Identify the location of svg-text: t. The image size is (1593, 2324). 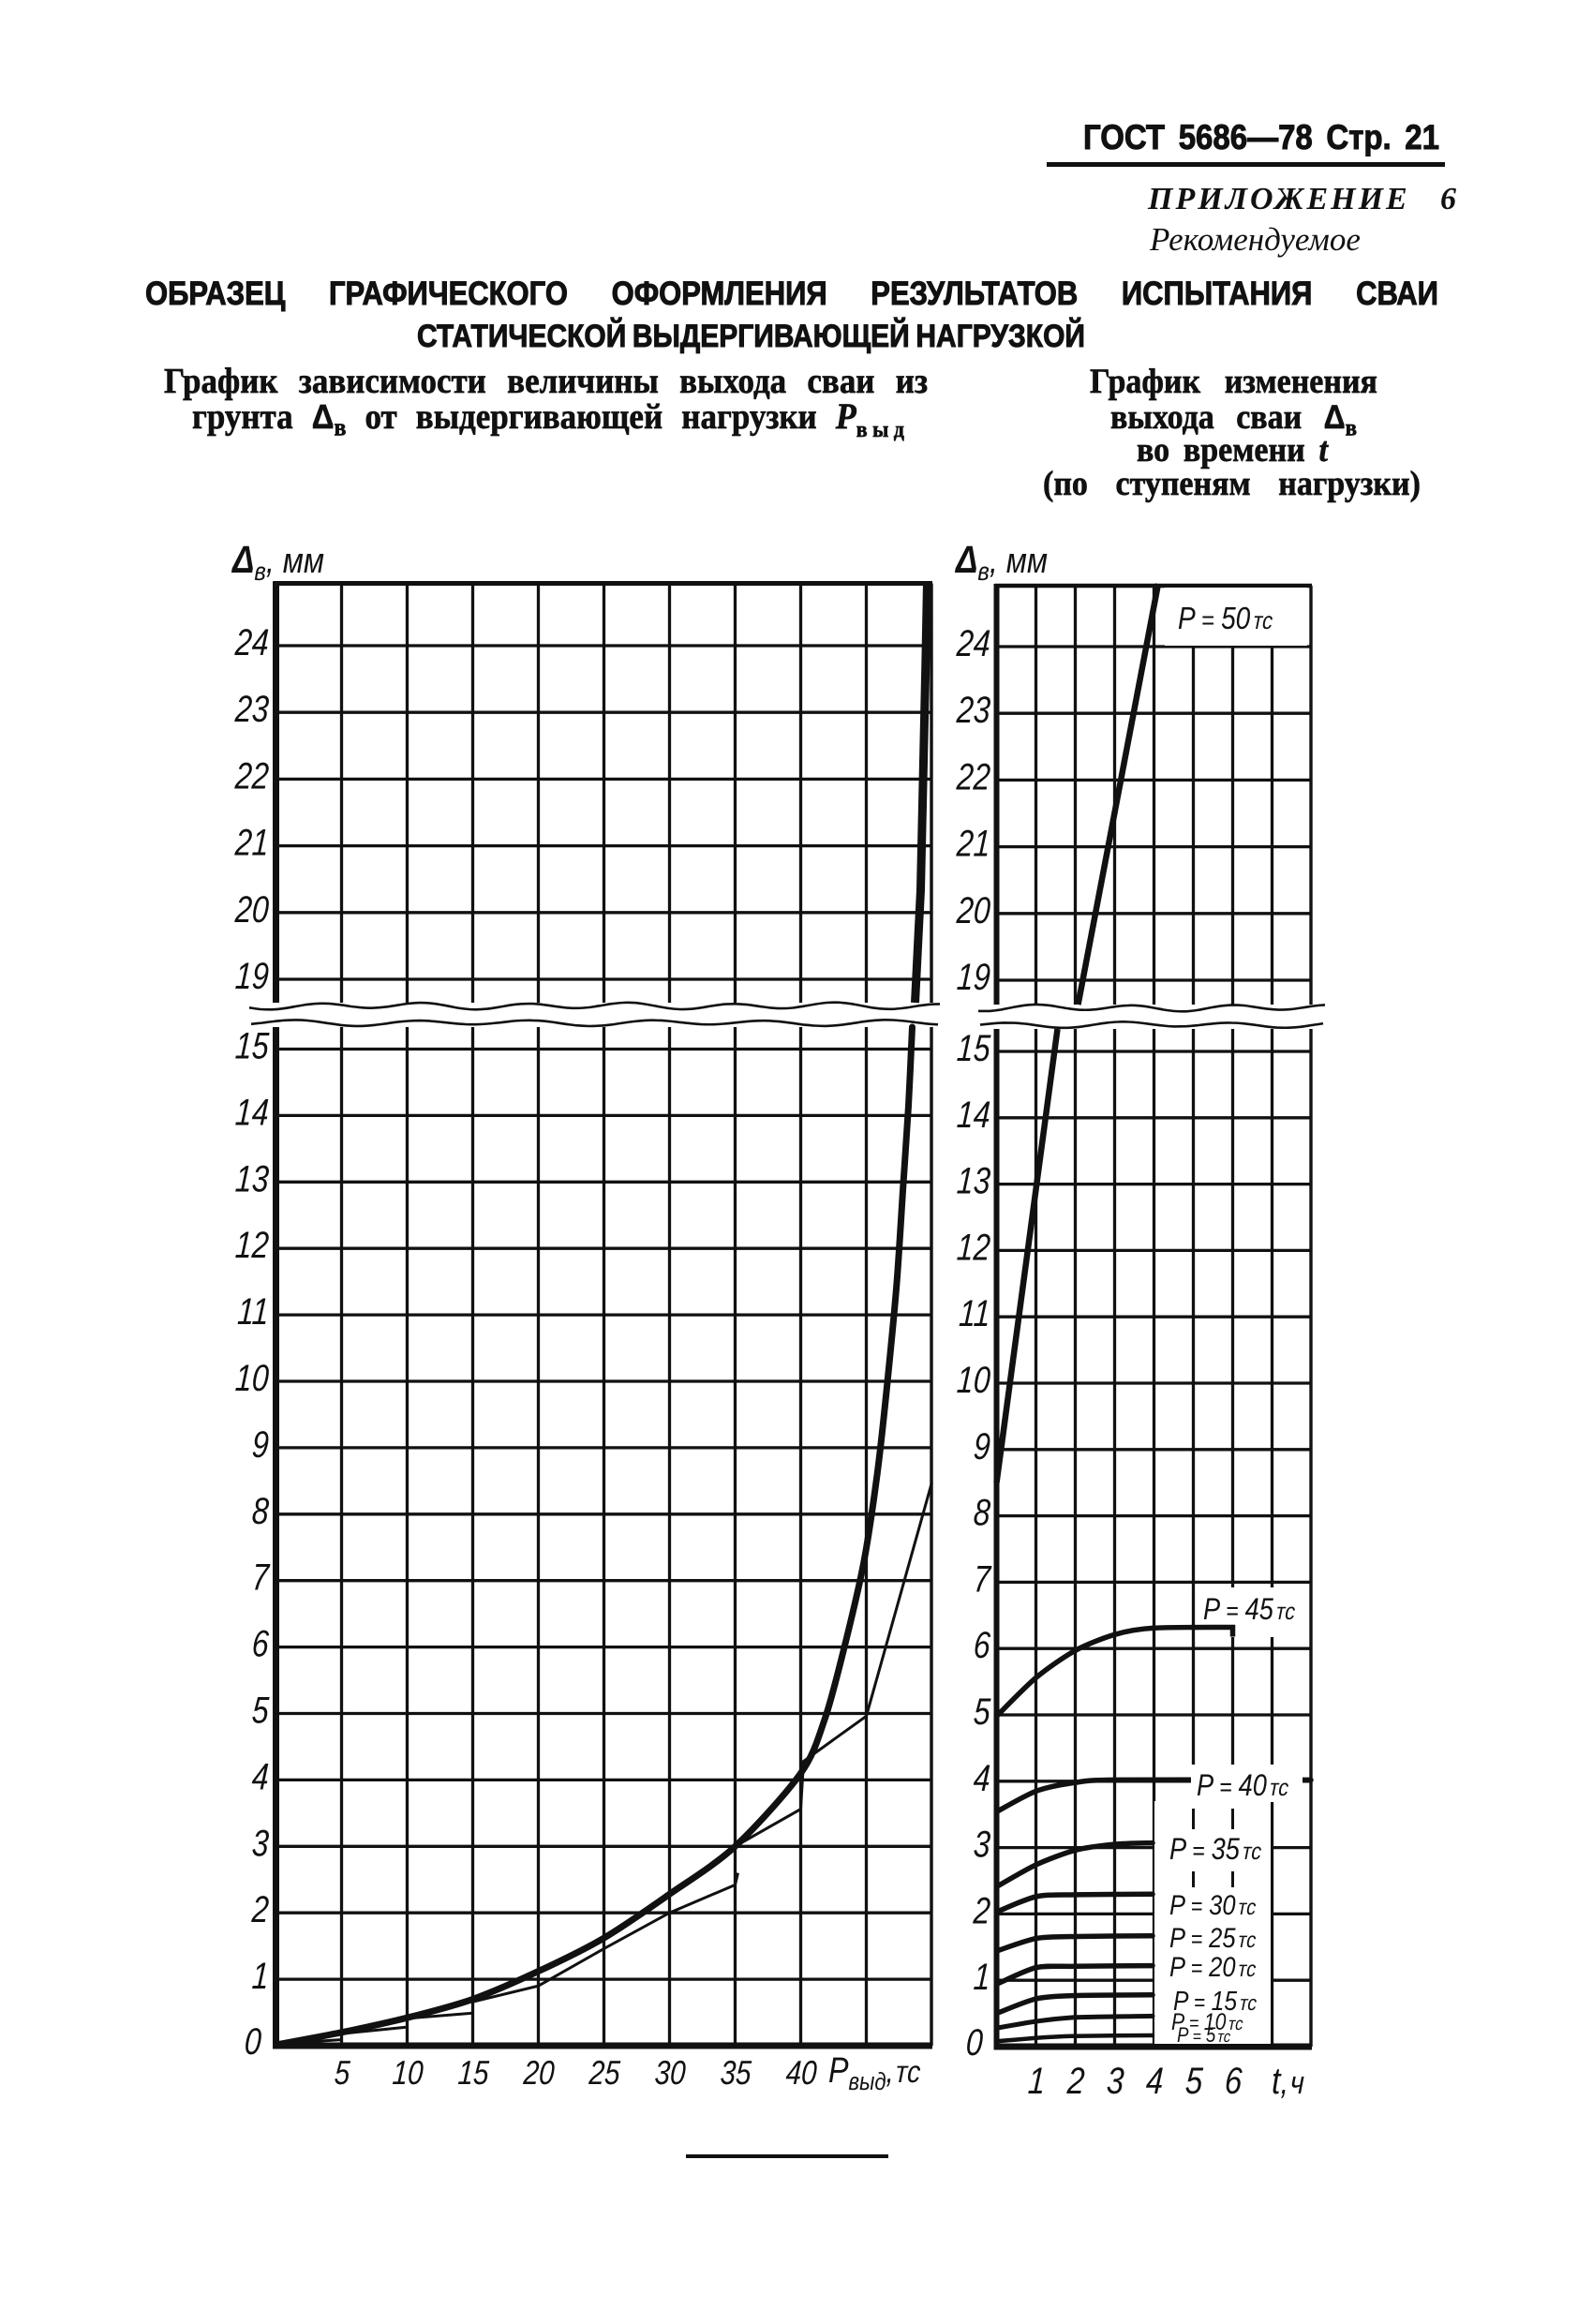
(1324, 449).